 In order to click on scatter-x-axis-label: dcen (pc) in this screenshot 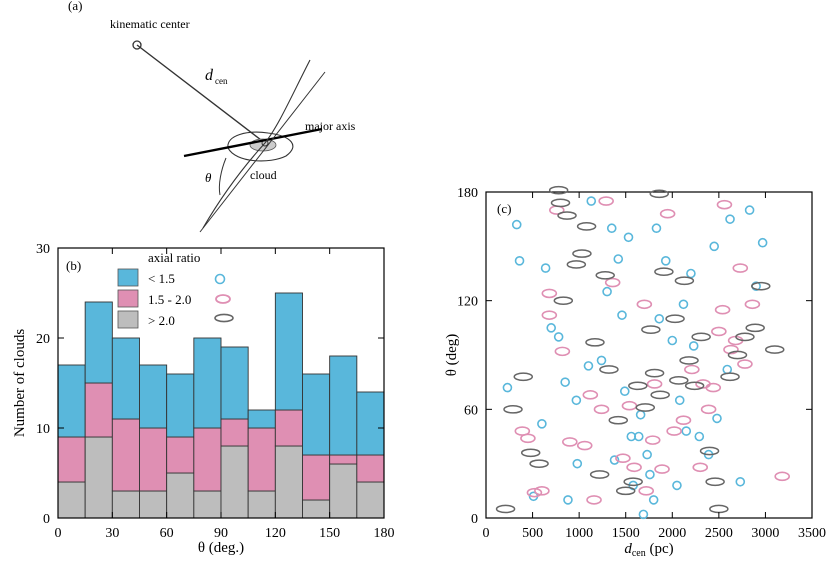, I will do `click(648, 550)`.